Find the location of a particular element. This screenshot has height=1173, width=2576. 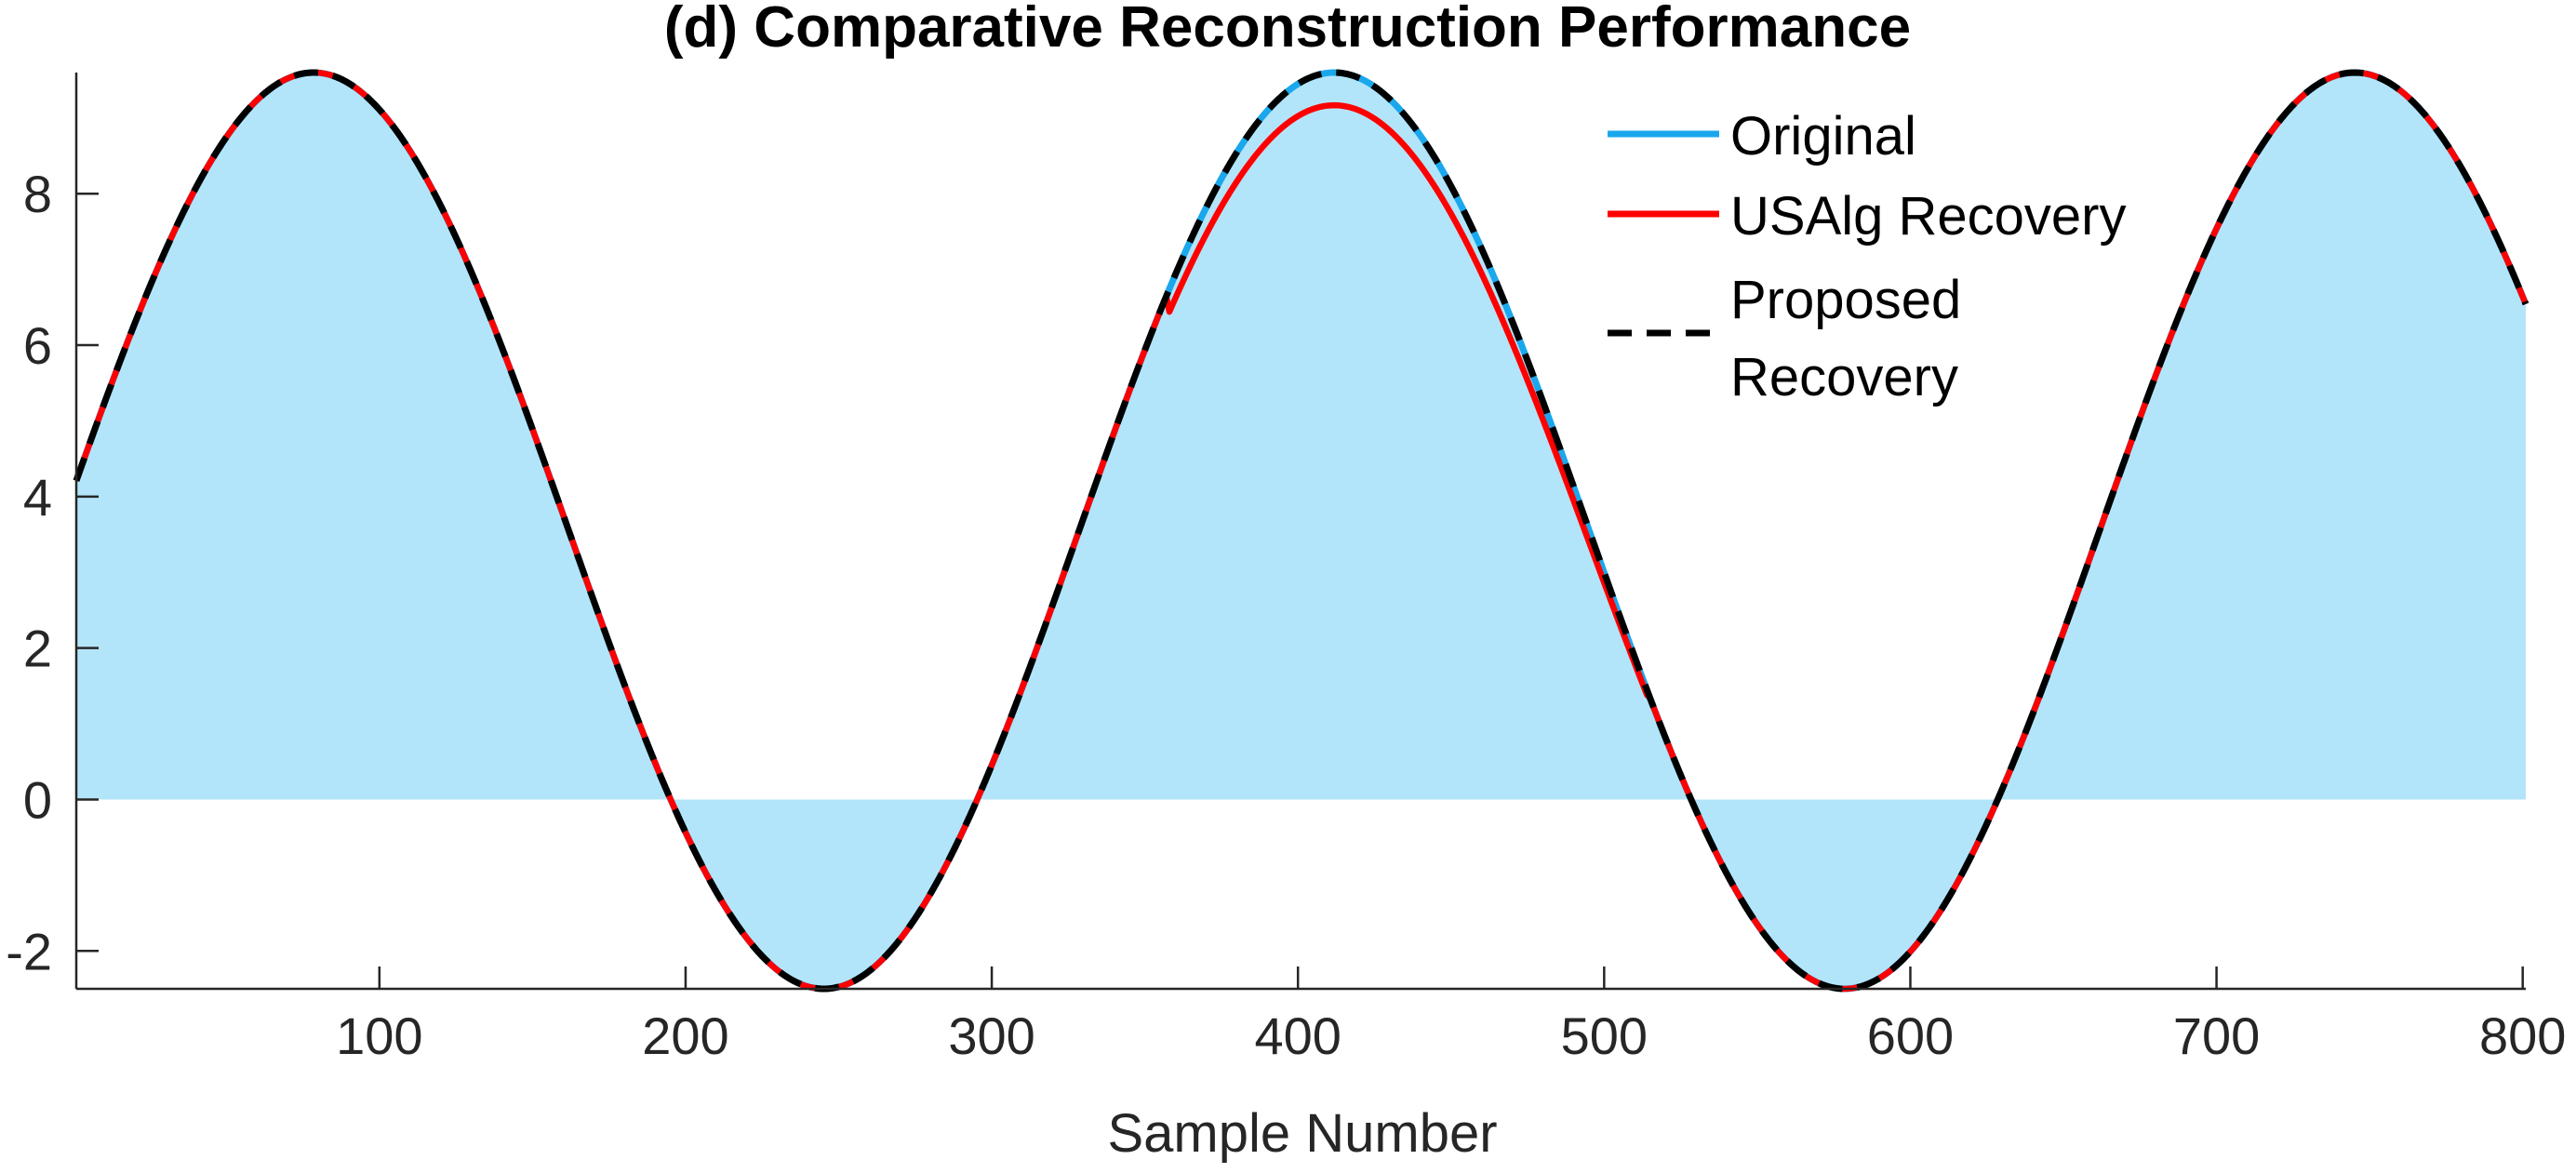

legend-label-original: Original is located at coordinates (1823, 136).